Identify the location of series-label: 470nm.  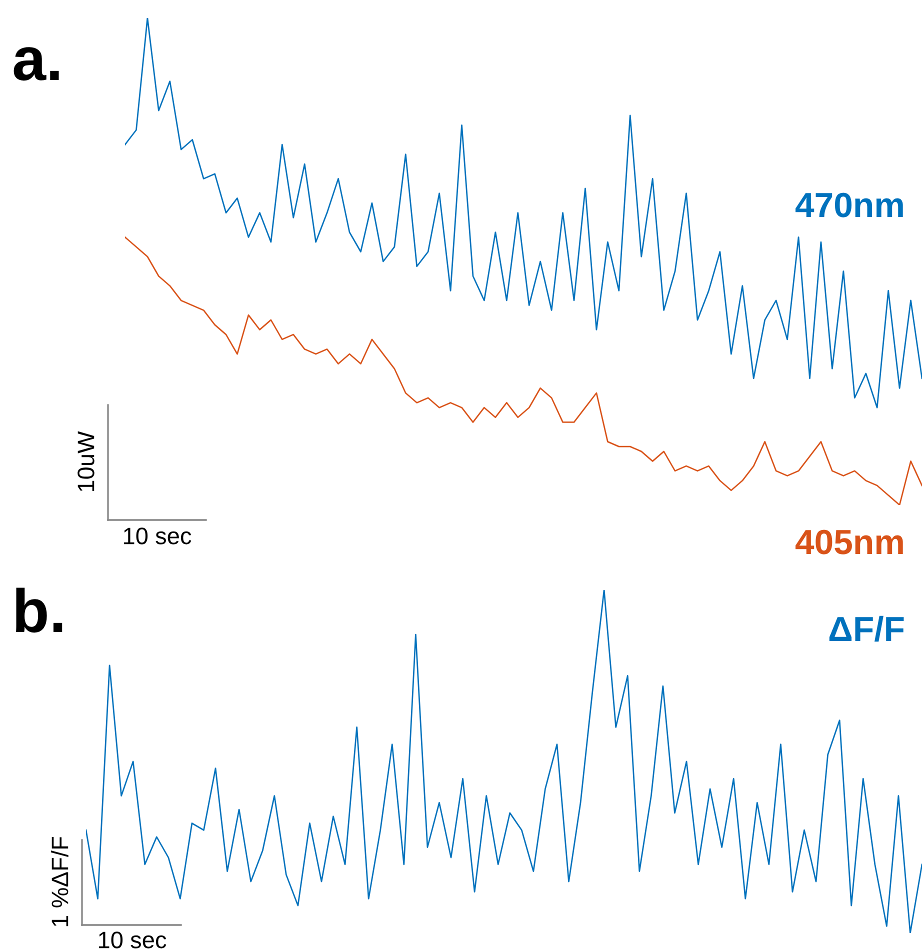
(849, 205).